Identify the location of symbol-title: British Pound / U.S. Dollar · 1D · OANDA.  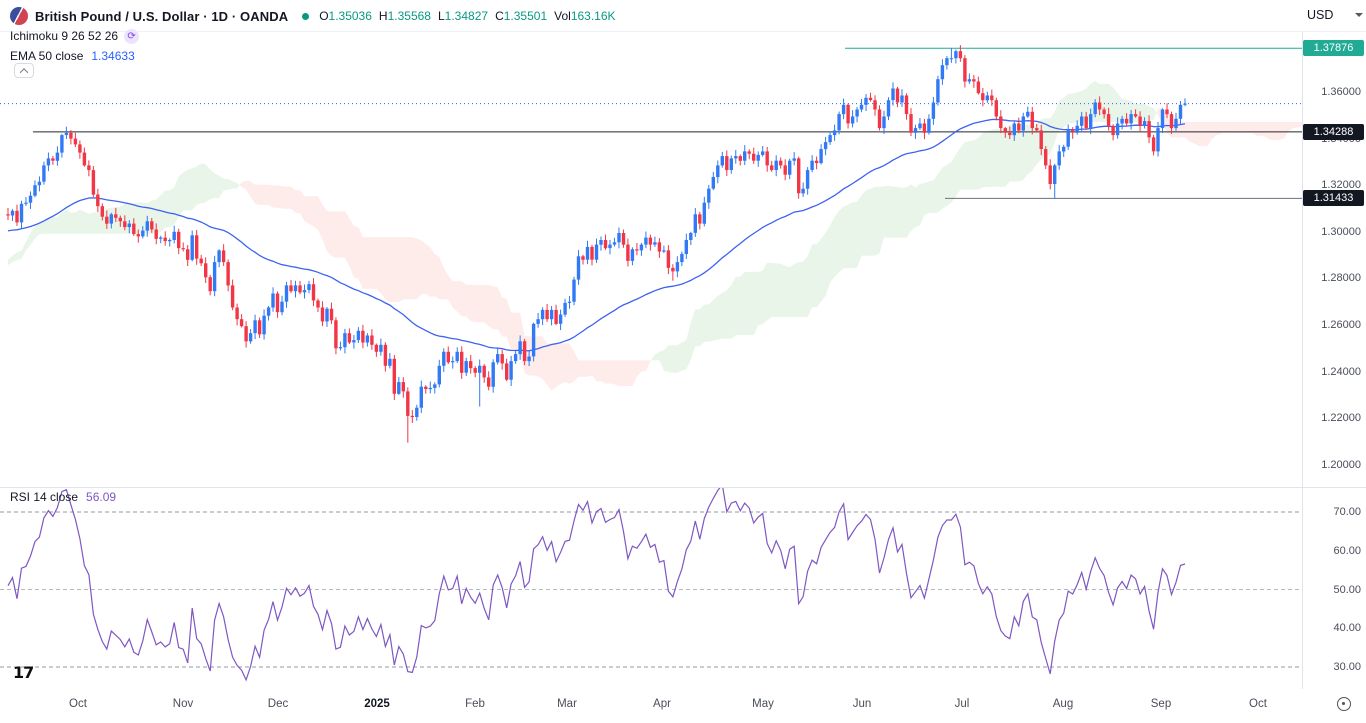
(162, 16).